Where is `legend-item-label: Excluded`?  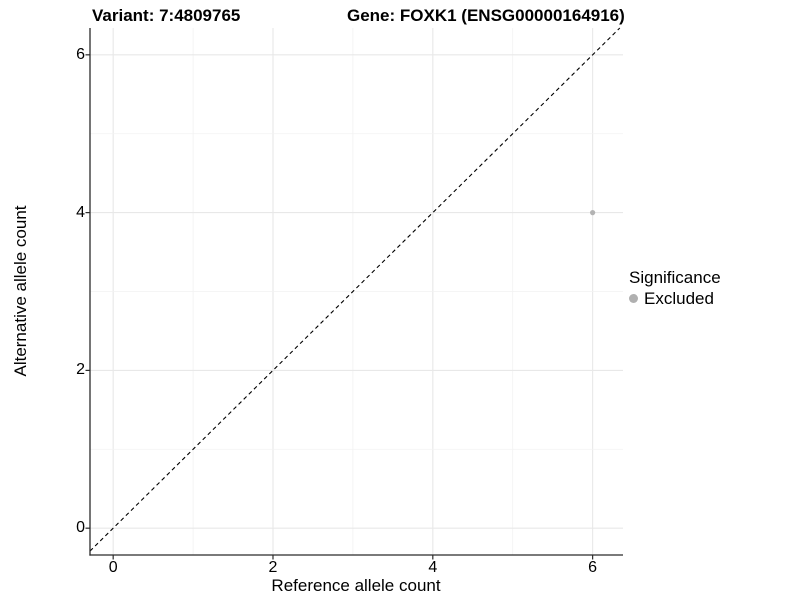
legend-item-label: Excluded is located at coordinates (679, 298).